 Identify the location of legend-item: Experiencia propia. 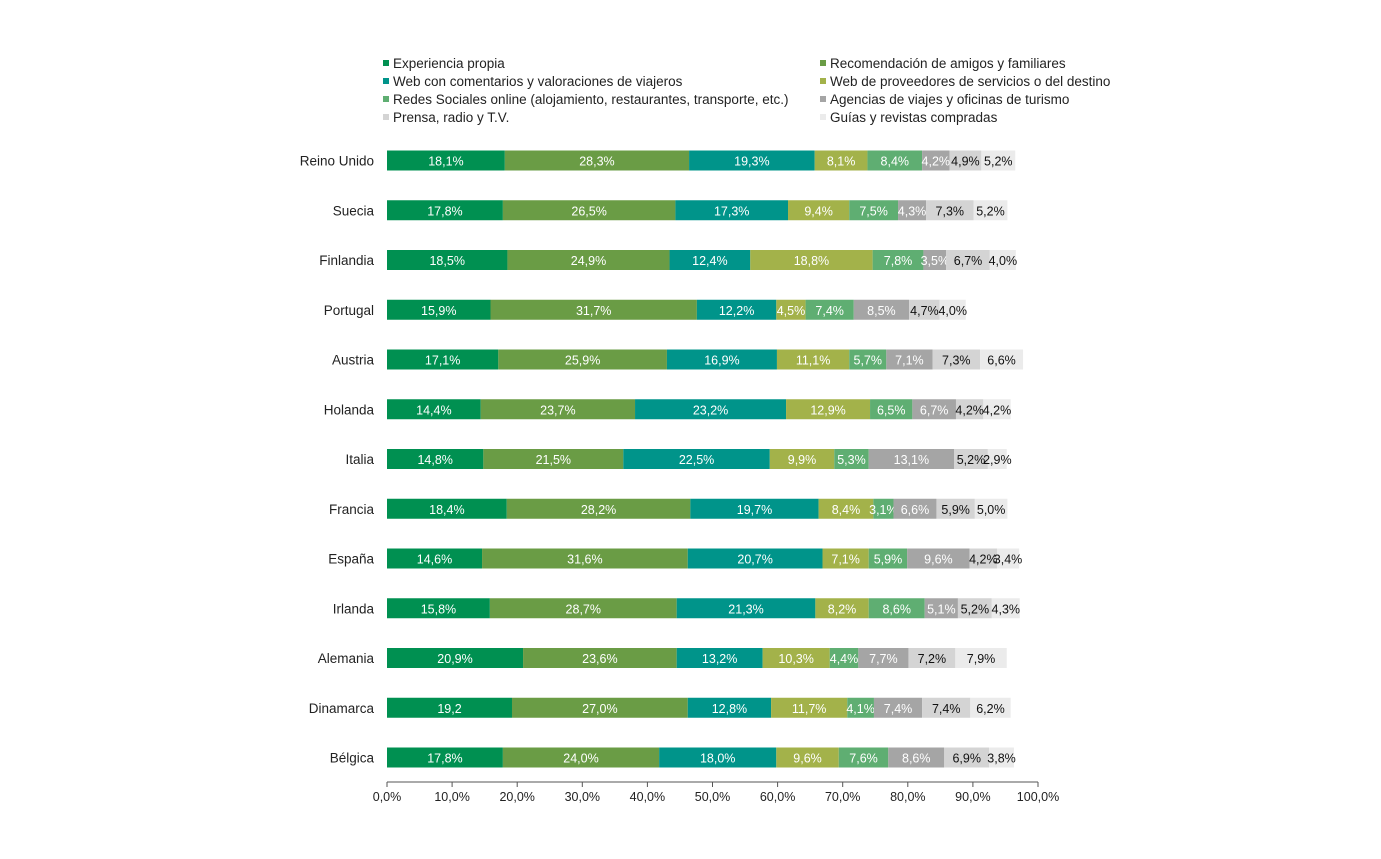
(444, 63).